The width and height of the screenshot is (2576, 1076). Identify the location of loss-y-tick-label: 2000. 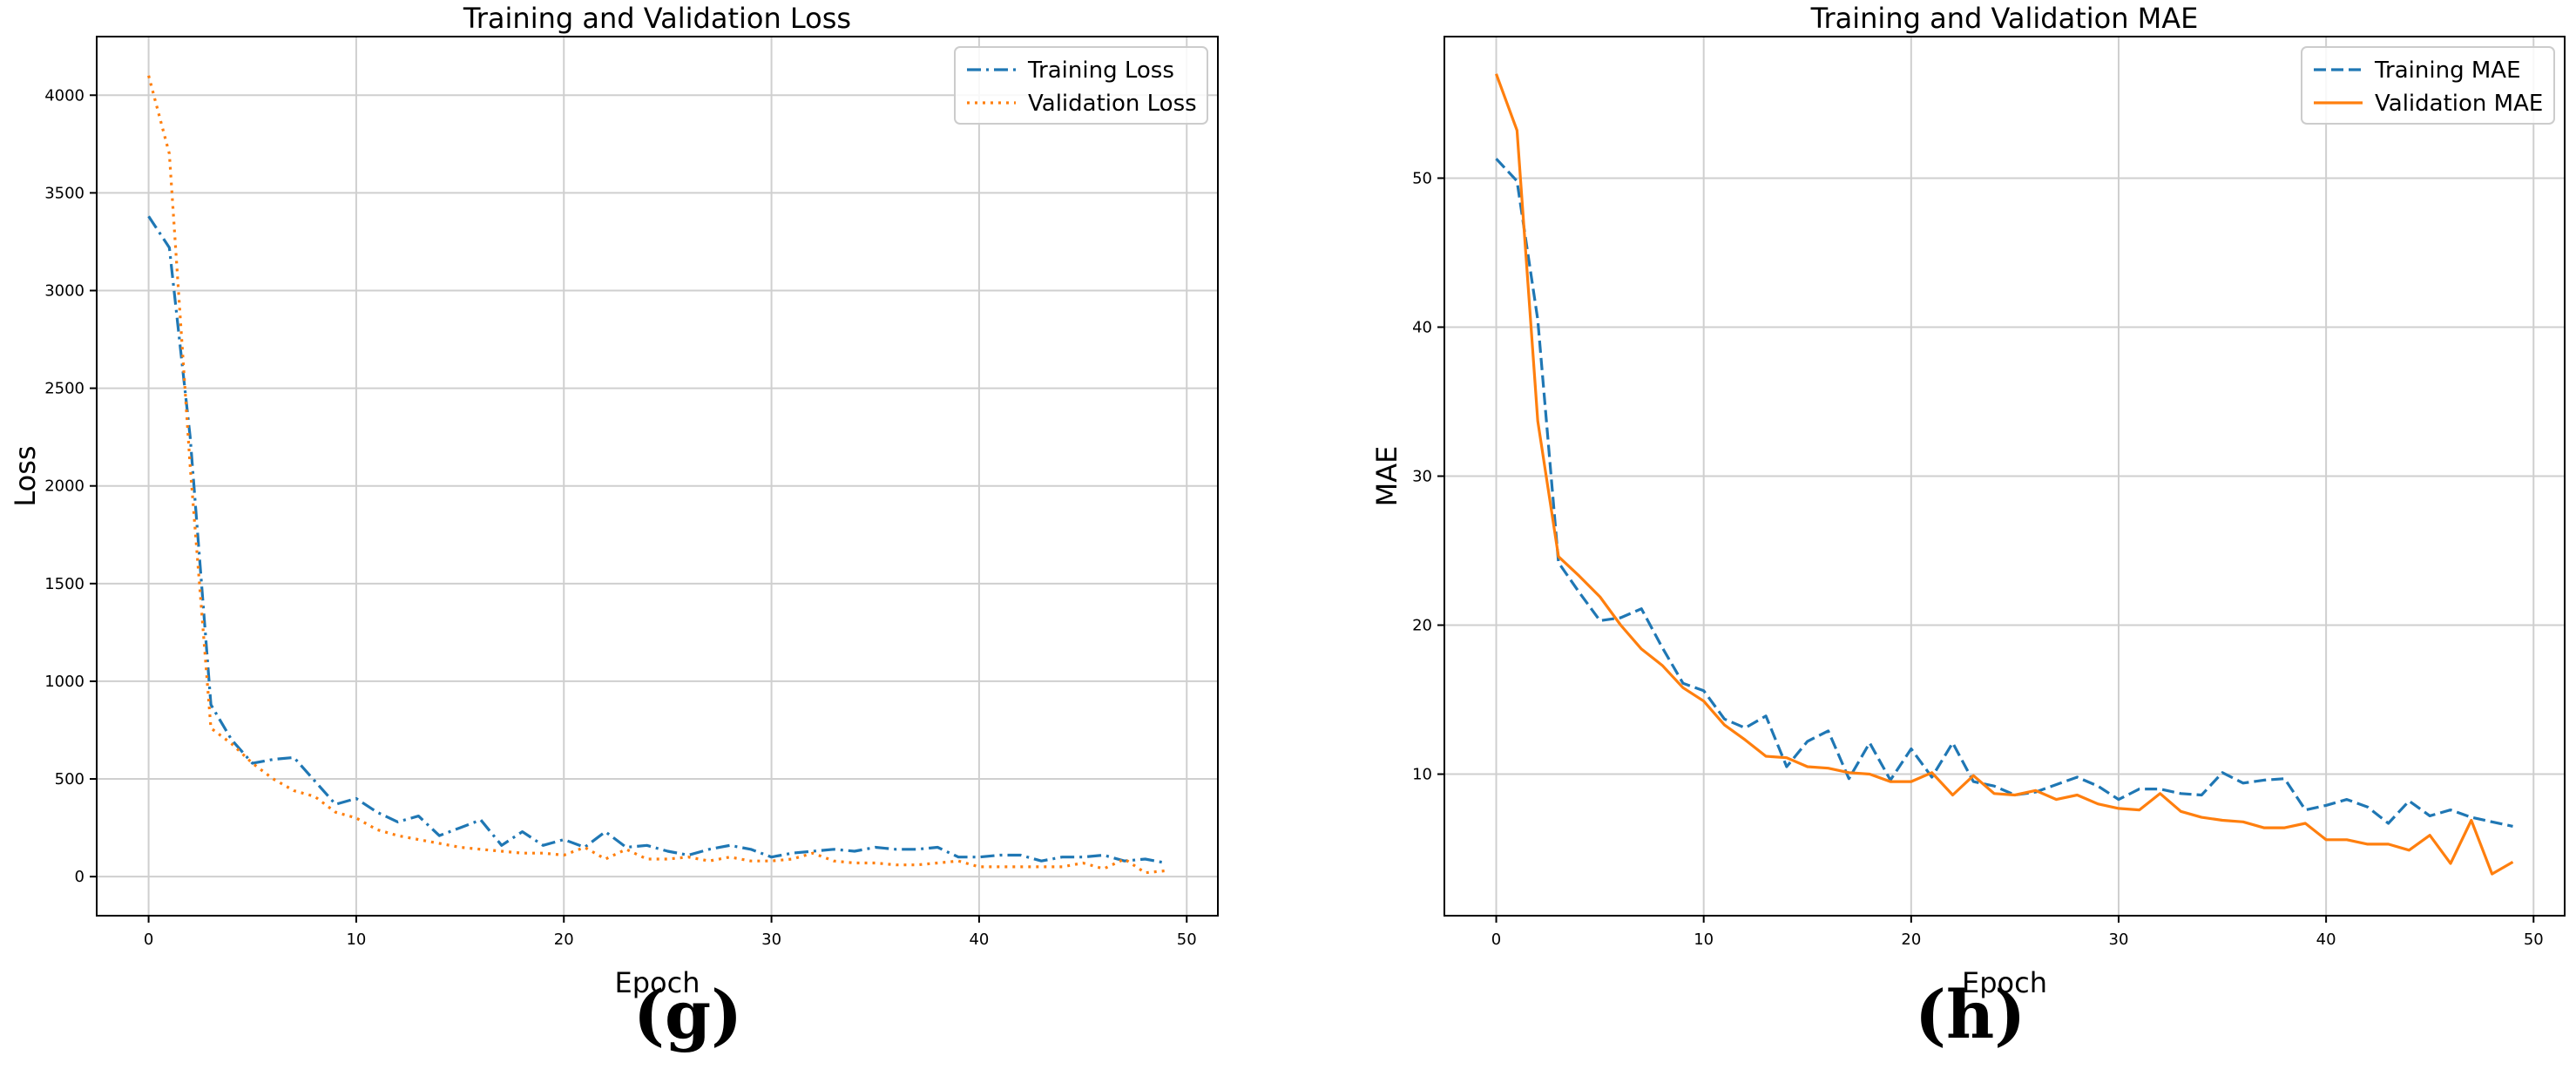
(64, 487).